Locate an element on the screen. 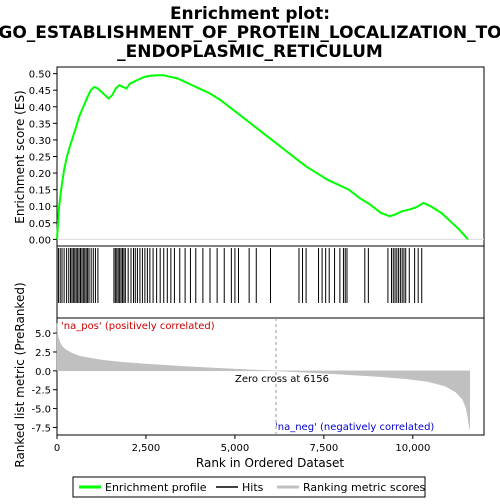 Image resolution: width=500 pixels, height=504 pixels. x-tick-label: 5,000 is located at coordinates (235, 448).